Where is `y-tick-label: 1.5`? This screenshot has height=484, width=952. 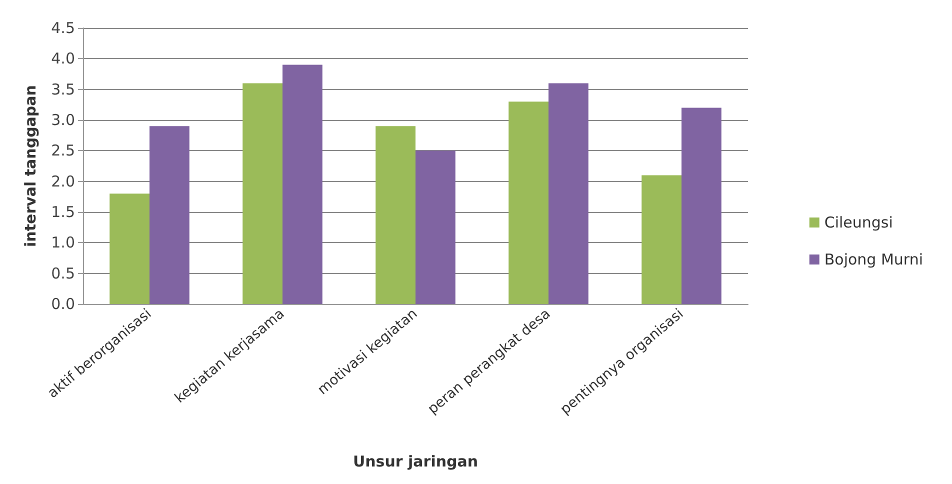
y-tick-label: 1.5 is located at coordinates (63, 212).